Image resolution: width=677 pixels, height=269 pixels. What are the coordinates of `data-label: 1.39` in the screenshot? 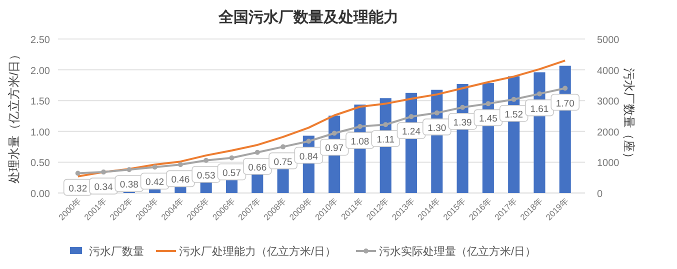 It's located at (462, 122).